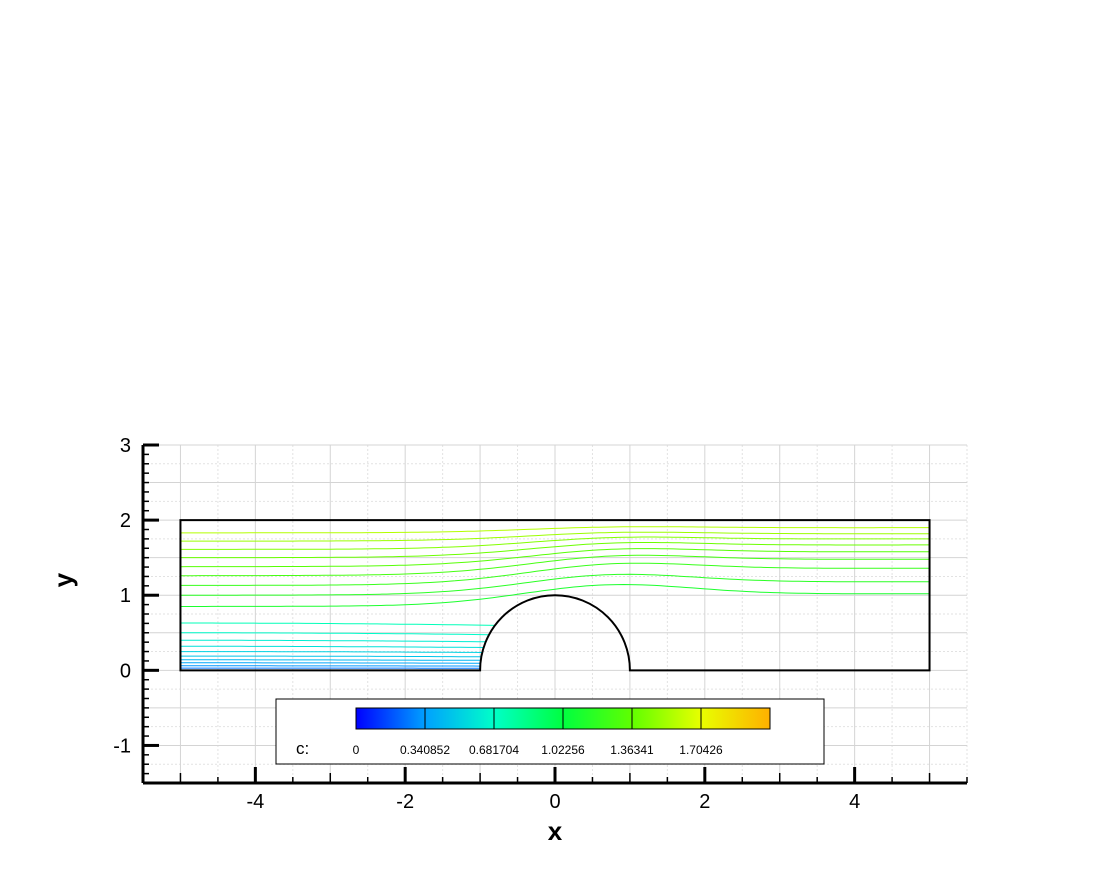 The width and height of the screenshot is (1101, 882). I want to click on y-tick-label: -1, so click(122, 746).